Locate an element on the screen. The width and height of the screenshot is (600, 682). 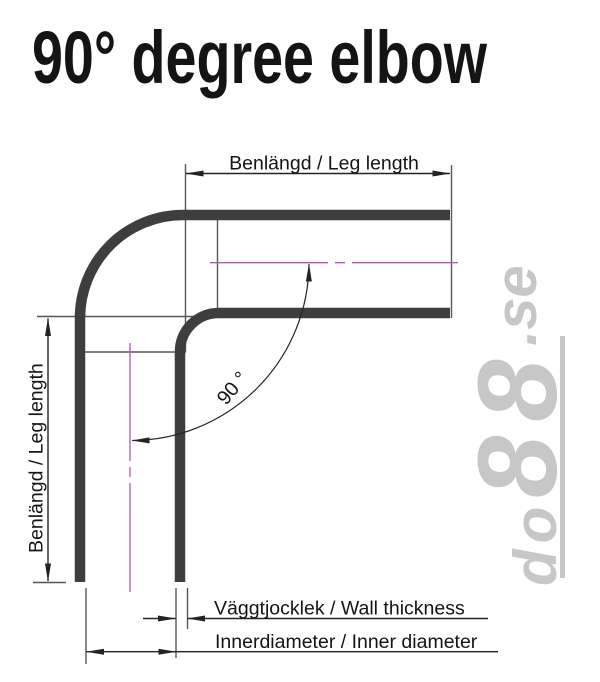
label-leg-length-left: Benlängd / Leg length is located at coordinates (37, 458).